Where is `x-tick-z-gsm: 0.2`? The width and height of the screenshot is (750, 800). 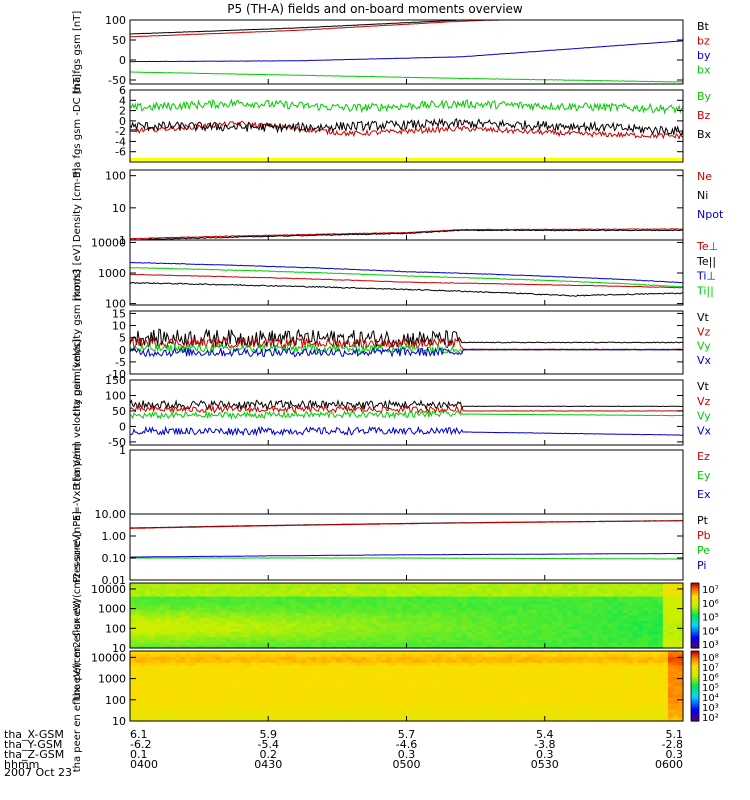
x-tick-z-gsm: 0.2 is located at coordinates (269, 754).